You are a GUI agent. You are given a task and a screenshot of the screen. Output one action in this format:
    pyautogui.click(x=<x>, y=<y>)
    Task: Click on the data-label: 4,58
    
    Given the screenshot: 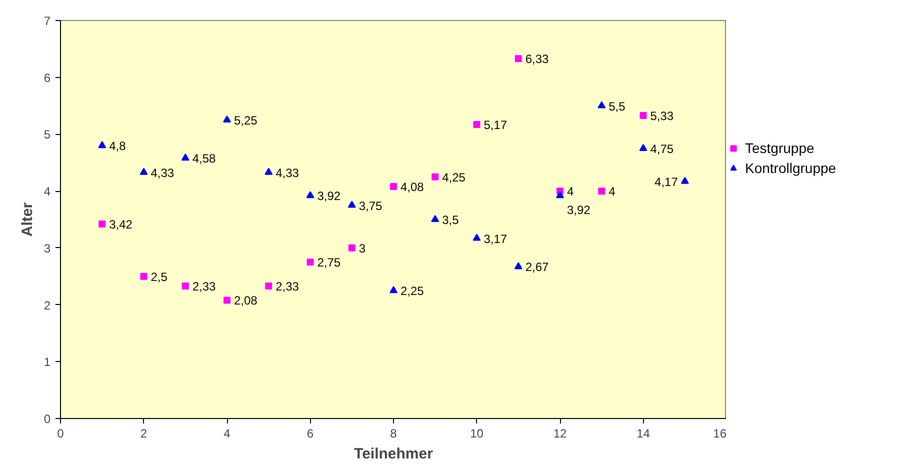 What is the action you would take?
    pyautogui.click(x=204, y=159)
    